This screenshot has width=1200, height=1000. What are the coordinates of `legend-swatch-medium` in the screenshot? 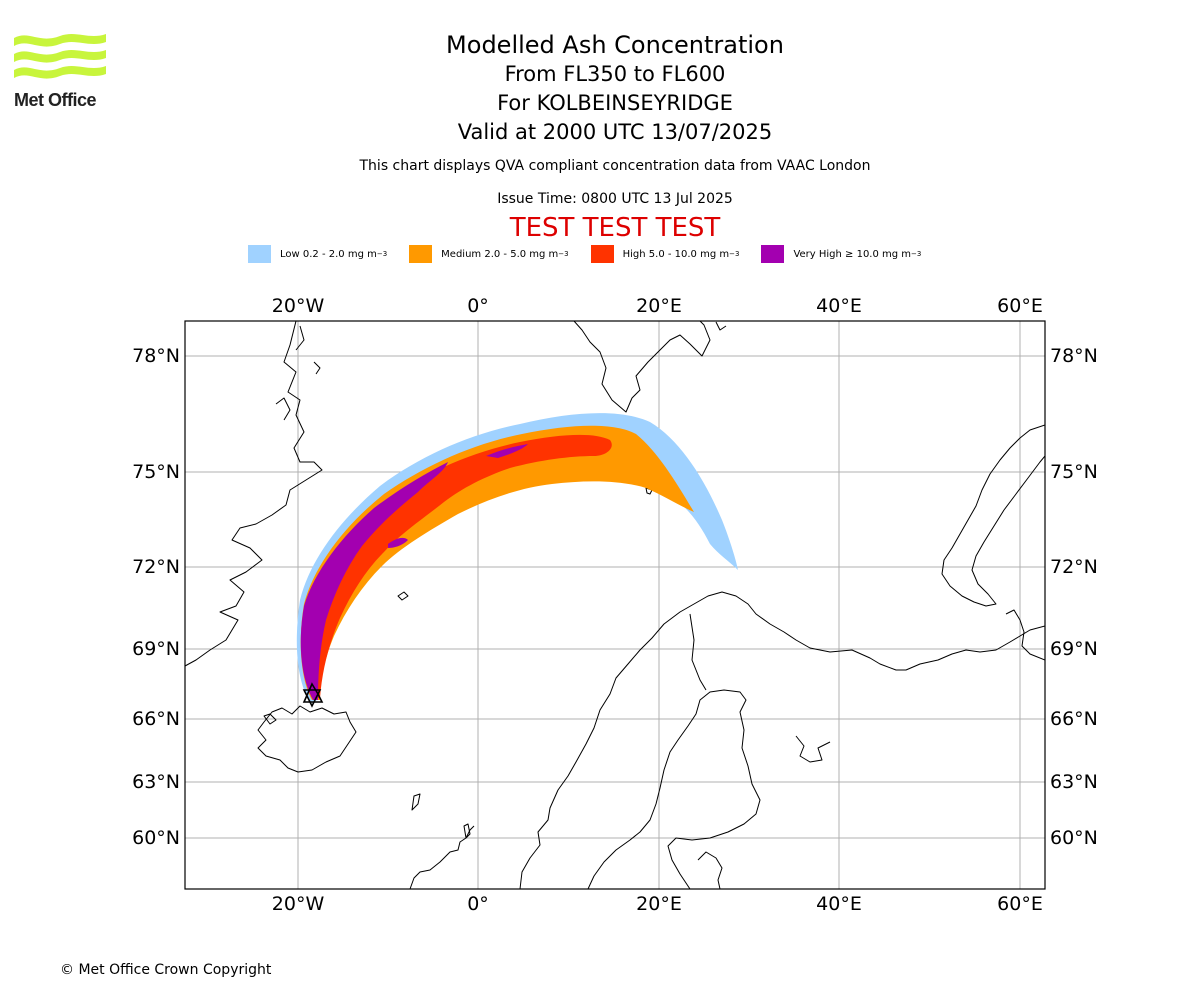 It's located at (421, 254).